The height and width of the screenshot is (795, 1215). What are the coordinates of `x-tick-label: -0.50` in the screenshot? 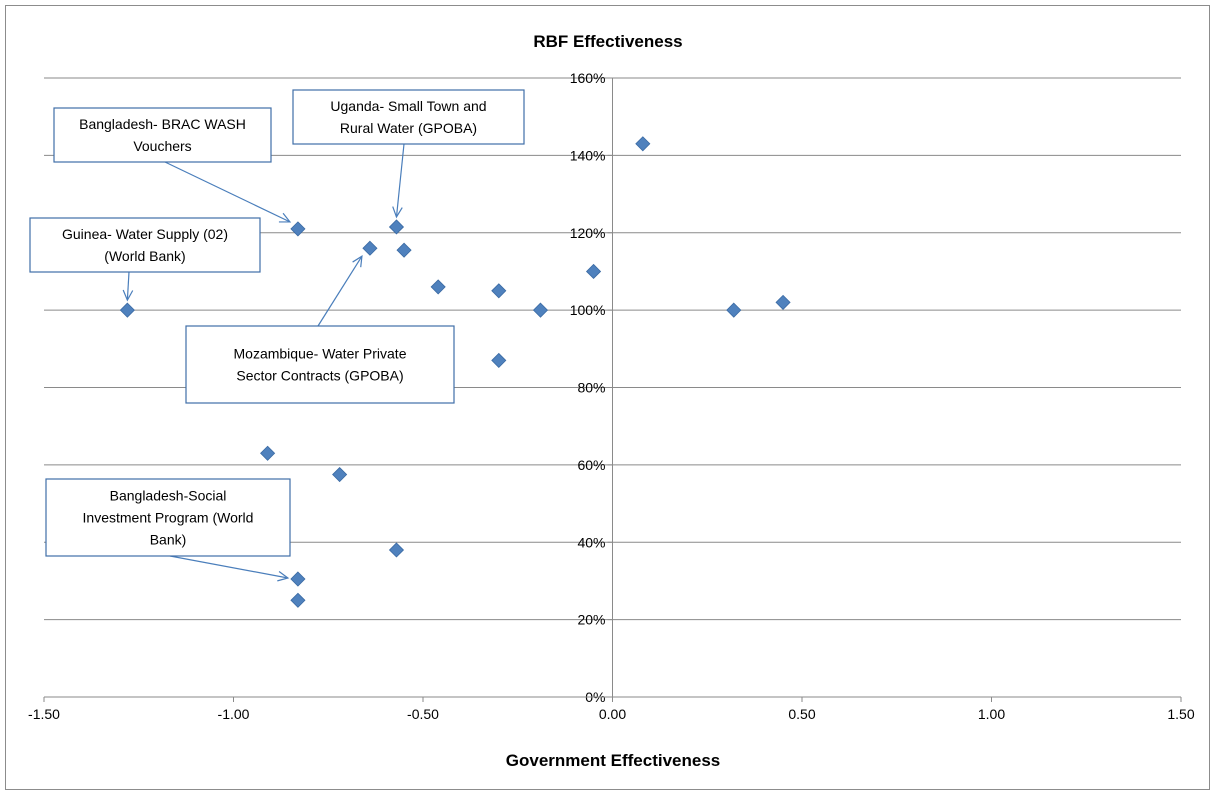 It's located at (423, 714).